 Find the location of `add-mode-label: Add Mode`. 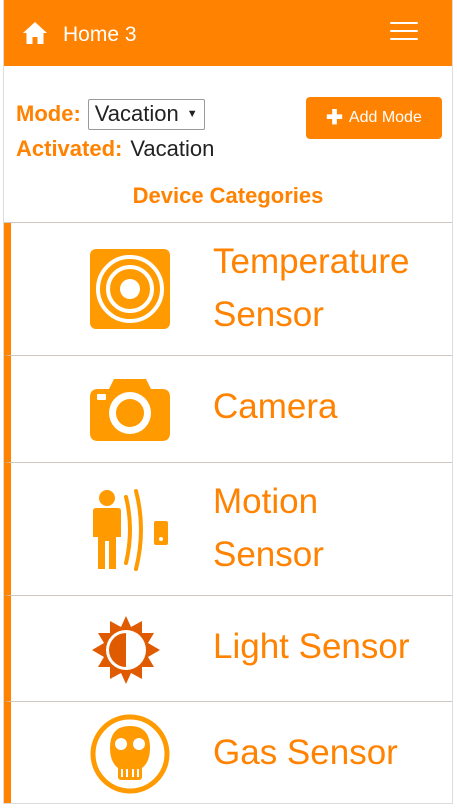

add-mode-label: Add Mode is located at coordinates (385, 117).